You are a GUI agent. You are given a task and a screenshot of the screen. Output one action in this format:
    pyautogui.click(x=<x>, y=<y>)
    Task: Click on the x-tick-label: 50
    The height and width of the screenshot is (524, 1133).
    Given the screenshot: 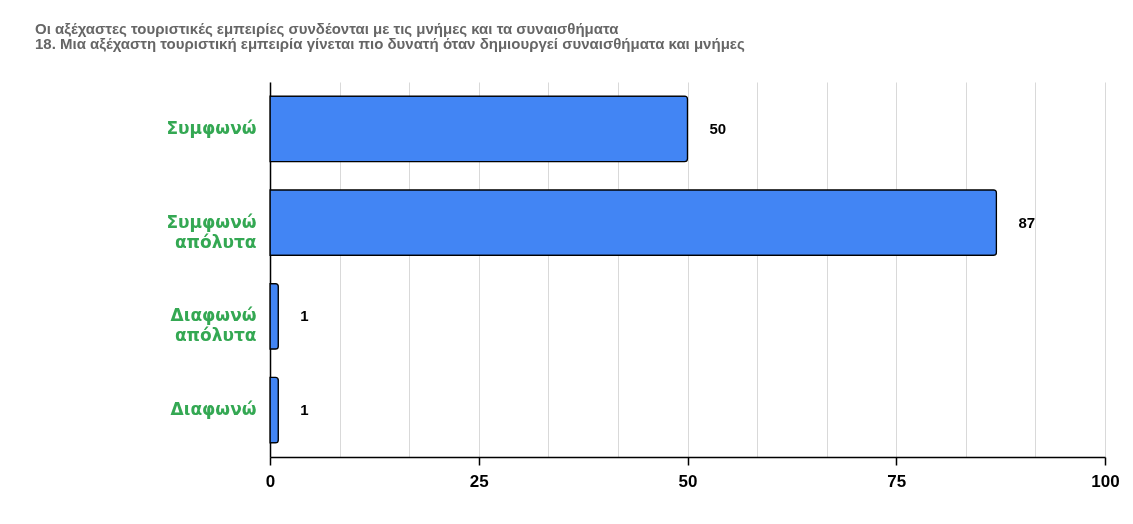 What is the action you would take?
    pyautogui.click(x=688, y=481)
    